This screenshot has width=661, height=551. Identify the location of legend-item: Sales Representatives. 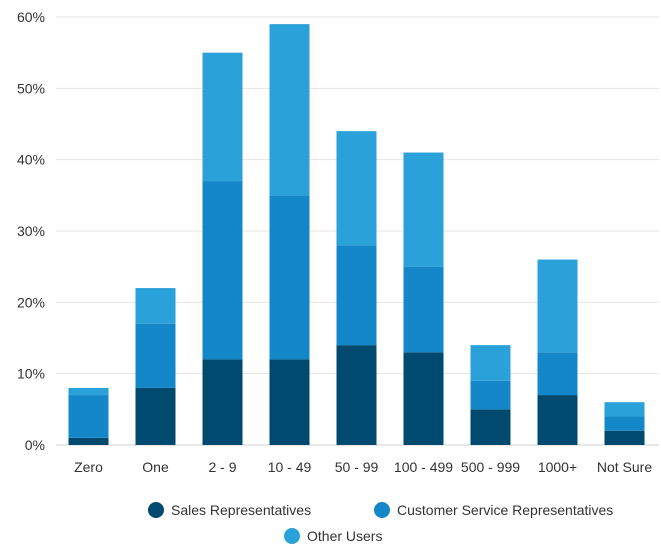
(229, 510).